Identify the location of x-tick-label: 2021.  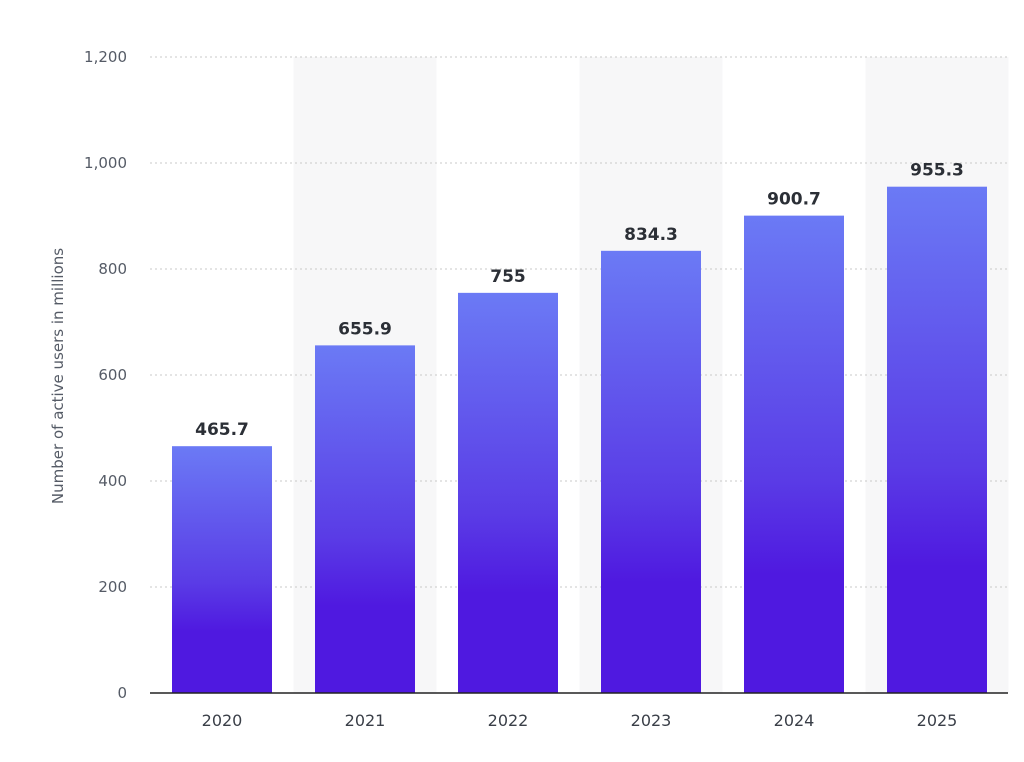
(365, 720).